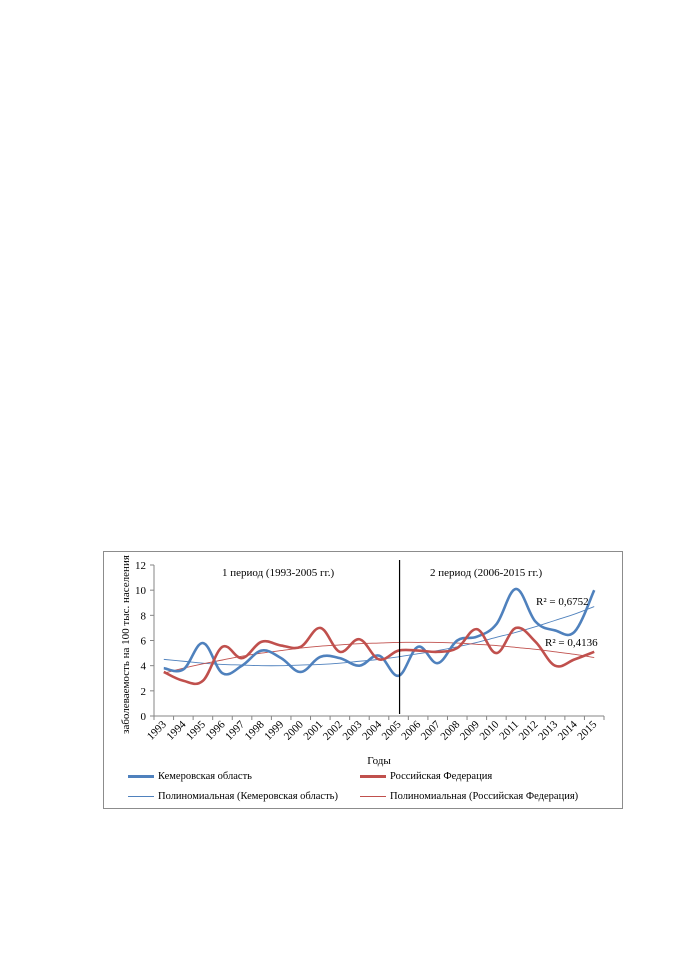 The width and height of the screenshot is (678, 960). I want to click on x-tick-label: 2003, so click(353, 730).